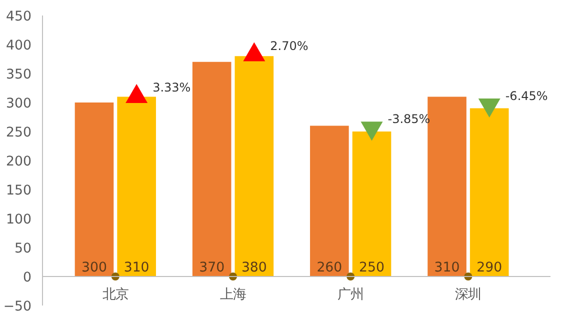 Image resolution: width=583 pixels, height=330 pixels. Describe the element at coordinates (371, 268) in the screenshot. I see `data-label: 250` at that location.